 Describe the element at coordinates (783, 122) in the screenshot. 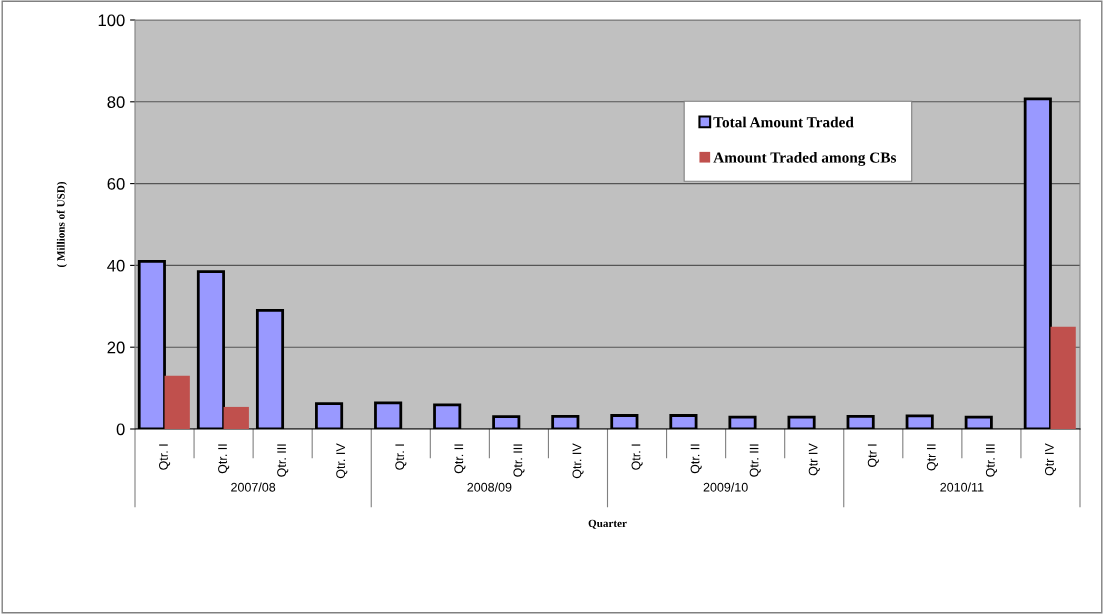

I see `legend-label: Total Amount Traded` at that location.